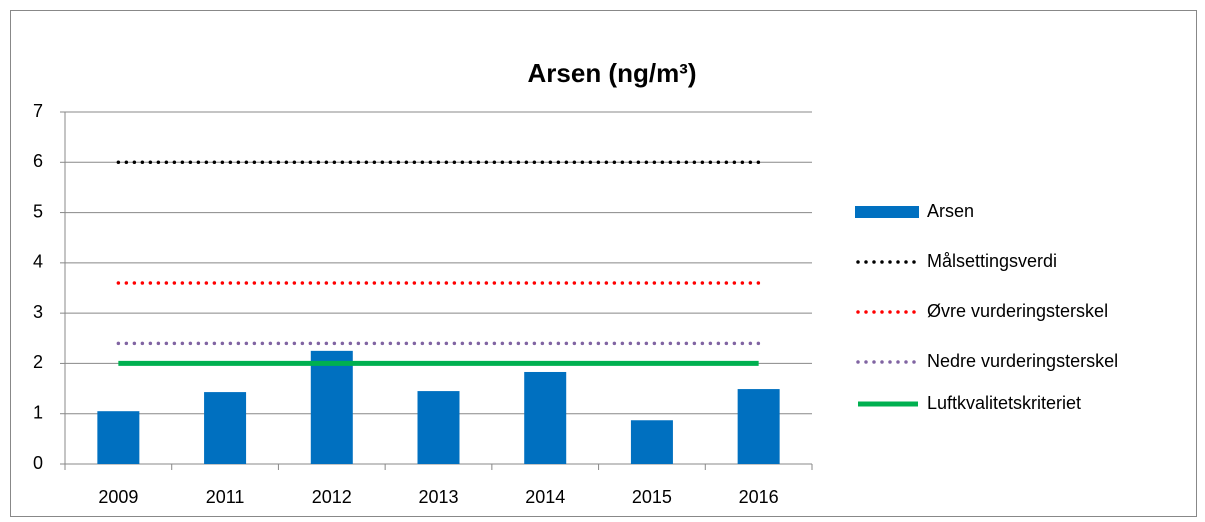 The width and height of the screenshot is (1205, 522). I want to click on y-tick-label: 2, so click(38, 362).